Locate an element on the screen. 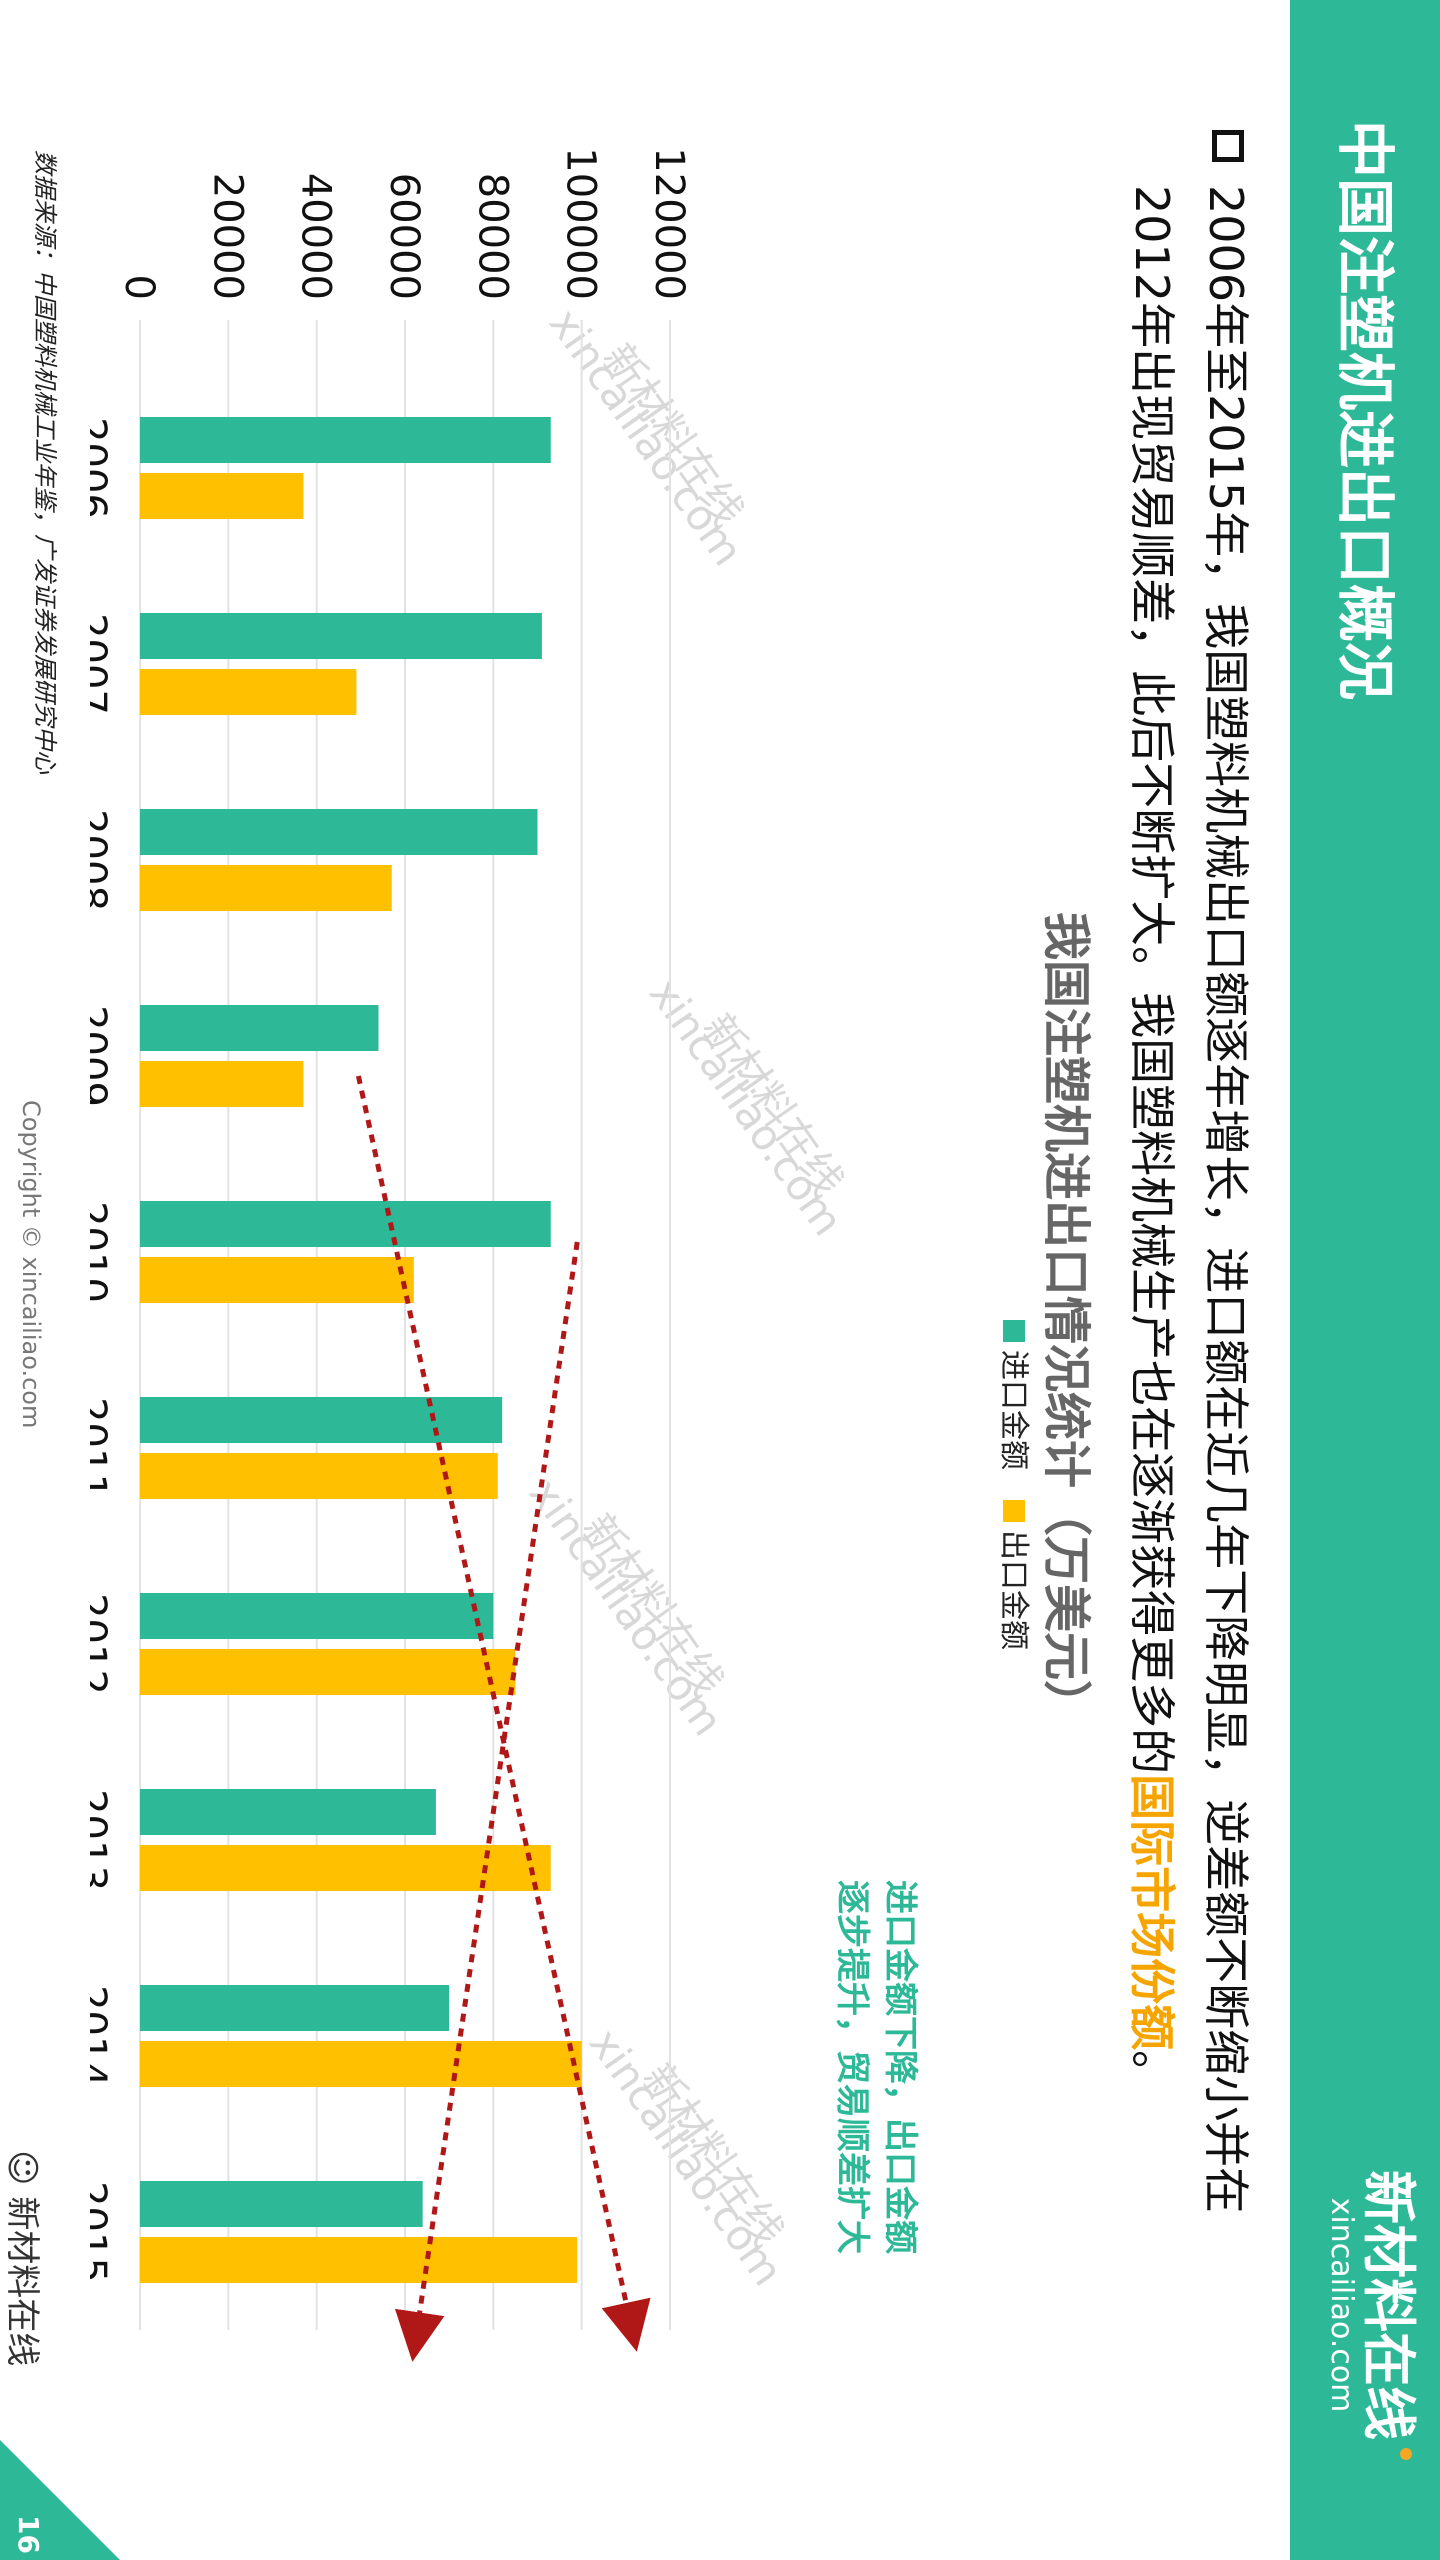 This screenshot has width=1440, height=2560. chart-y-axis: 0 20000 40000 60000 80000 100000 120000 is located at coordinates (404, 223).